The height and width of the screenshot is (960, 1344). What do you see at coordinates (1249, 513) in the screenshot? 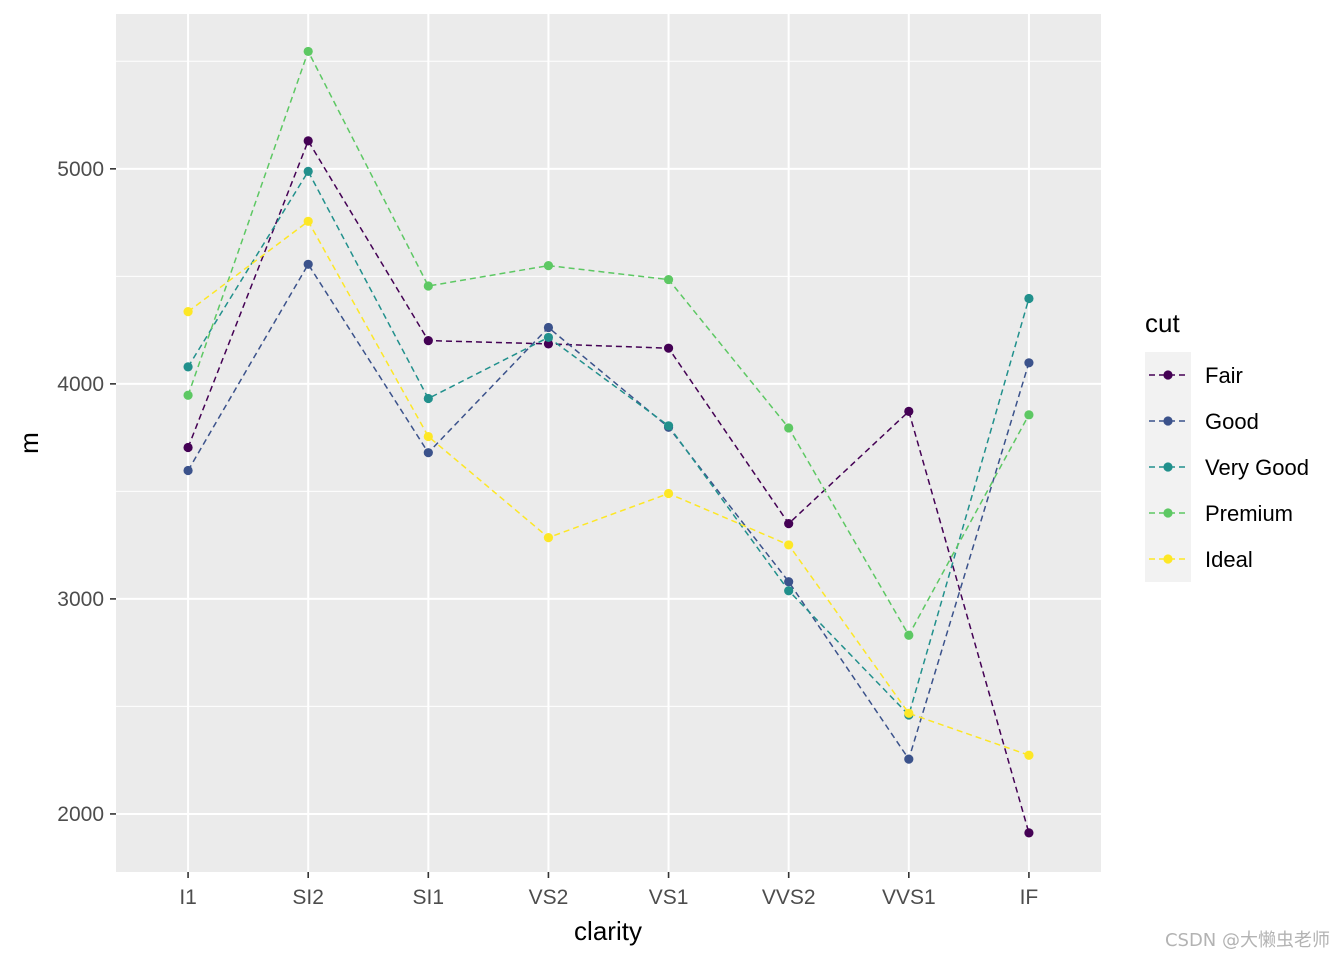
I see `legend-label: Premium` at bounding box center [1249, 513].